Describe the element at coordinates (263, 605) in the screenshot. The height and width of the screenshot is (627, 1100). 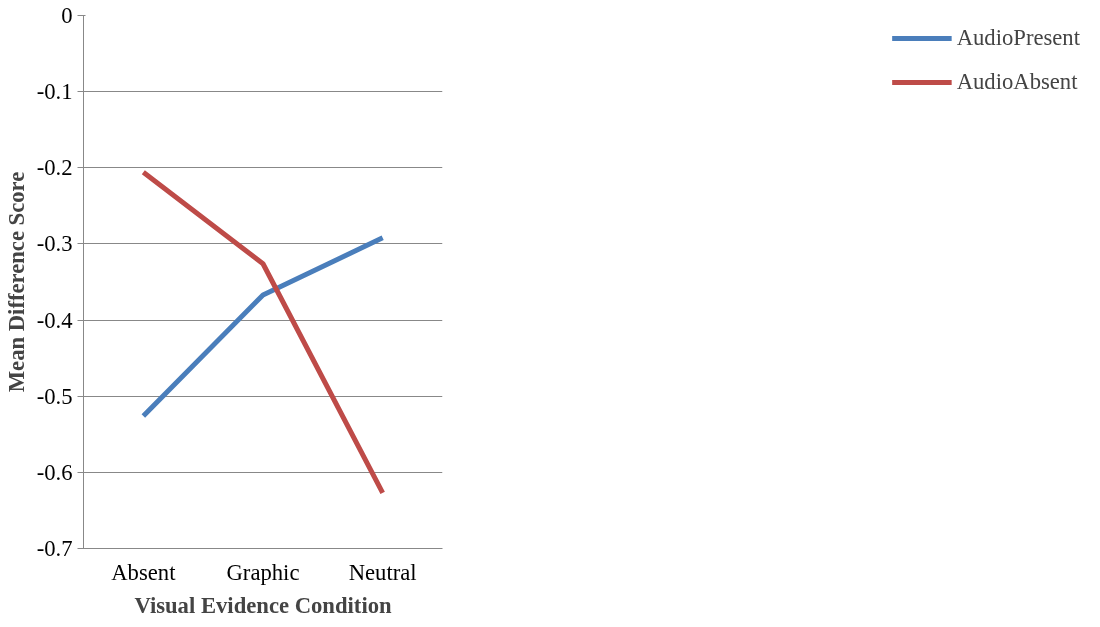
I see `x-axis-title: Visual Evidence Condition` at that location.